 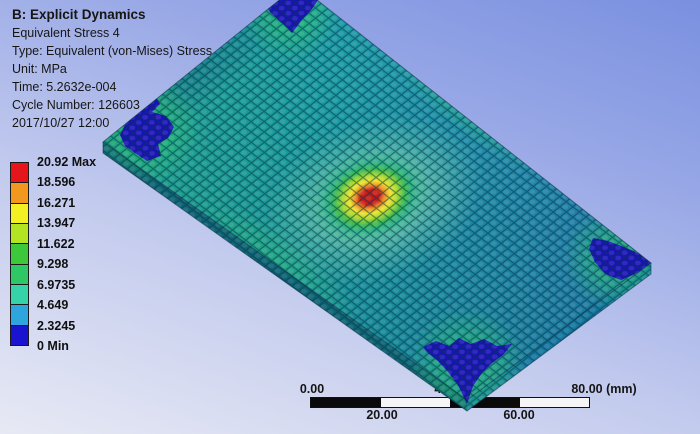 What do you see at coordinates (56, 325) in the screenshot?
I see `legend-label: 2.3245` at bounding box center [56, 325].